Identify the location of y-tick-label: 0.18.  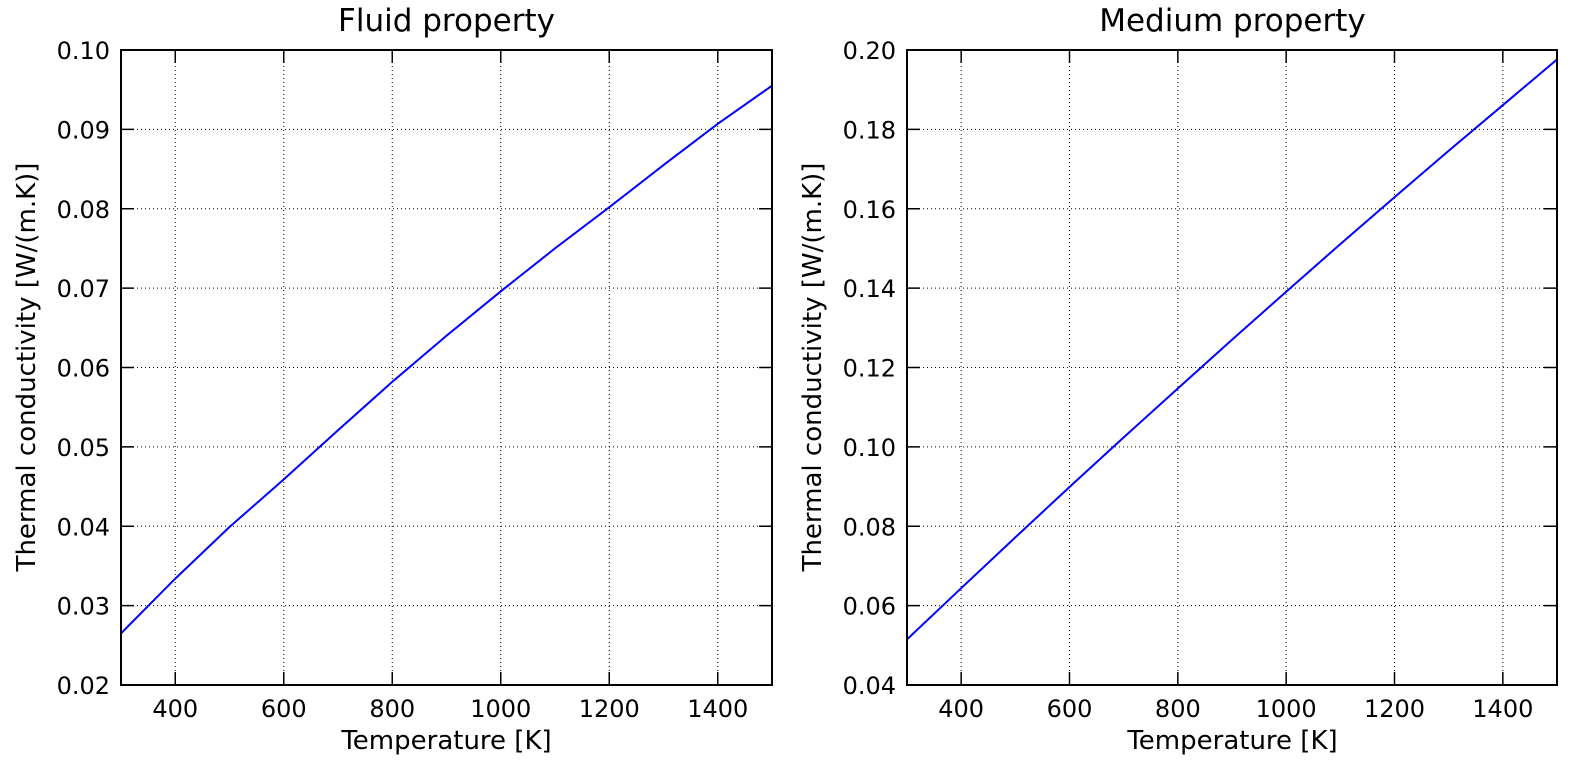
(869, 130).